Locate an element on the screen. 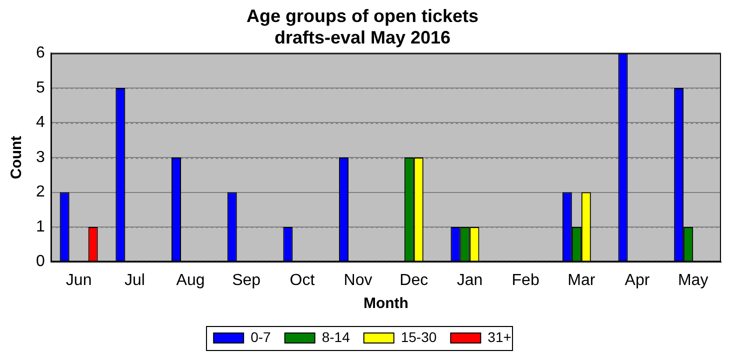 The height and width of the screenshot is (361, 731). x-tick-label: Feb is located at coordinates (526, 280).